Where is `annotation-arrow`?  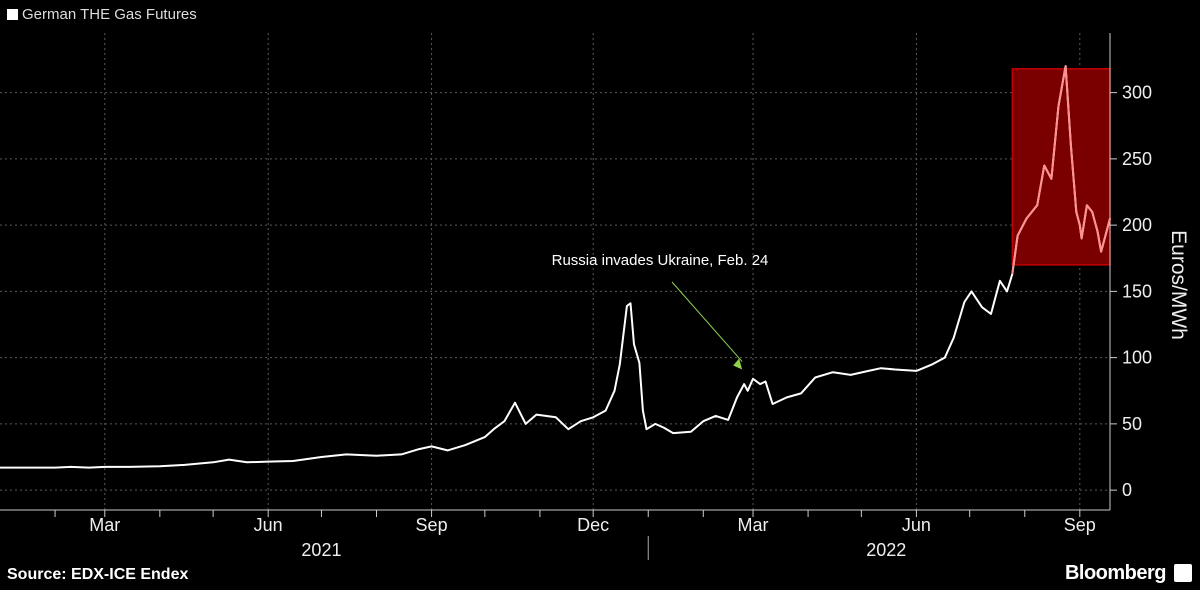 annotation-arrow is located at coordinates (707, 321).